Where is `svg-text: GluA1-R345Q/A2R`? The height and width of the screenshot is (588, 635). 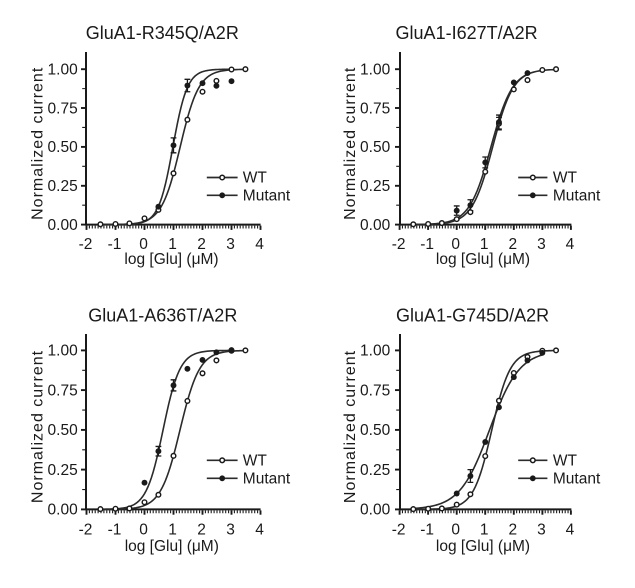
svg-text: GluA1-R345Q/A2R is located at coordinates (162, 33).